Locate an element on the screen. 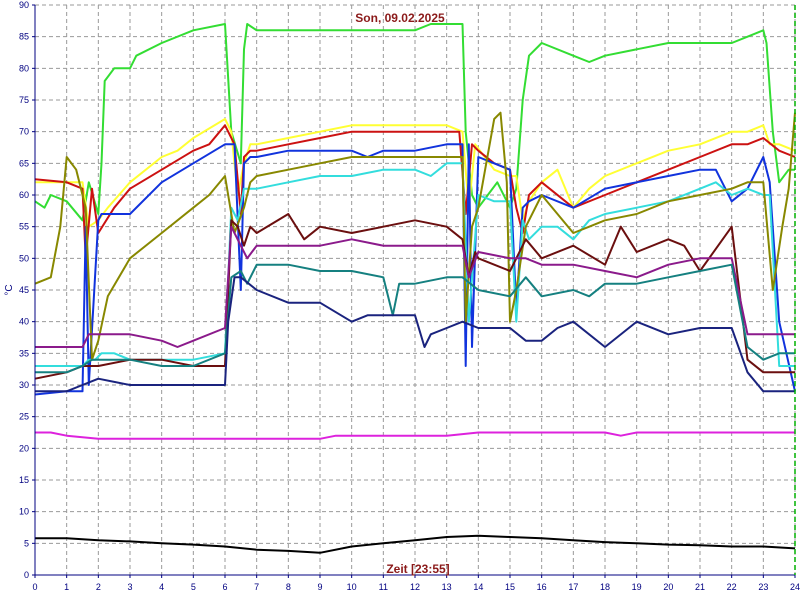 This screenshot has width=800, height=600. x-tick-label: 12 is located at coordinates (415, 587).